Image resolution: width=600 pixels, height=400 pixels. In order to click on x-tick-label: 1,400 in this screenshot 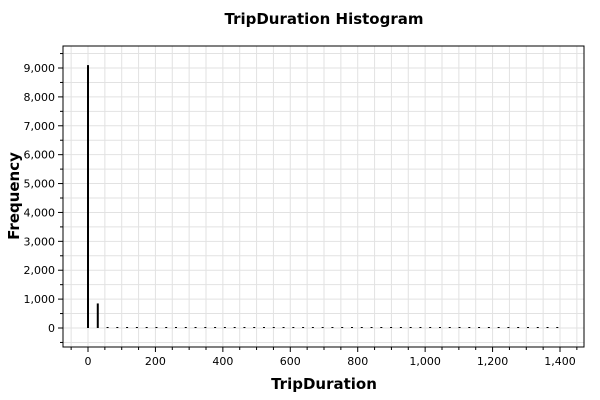, I will do `click(560, 361)`.